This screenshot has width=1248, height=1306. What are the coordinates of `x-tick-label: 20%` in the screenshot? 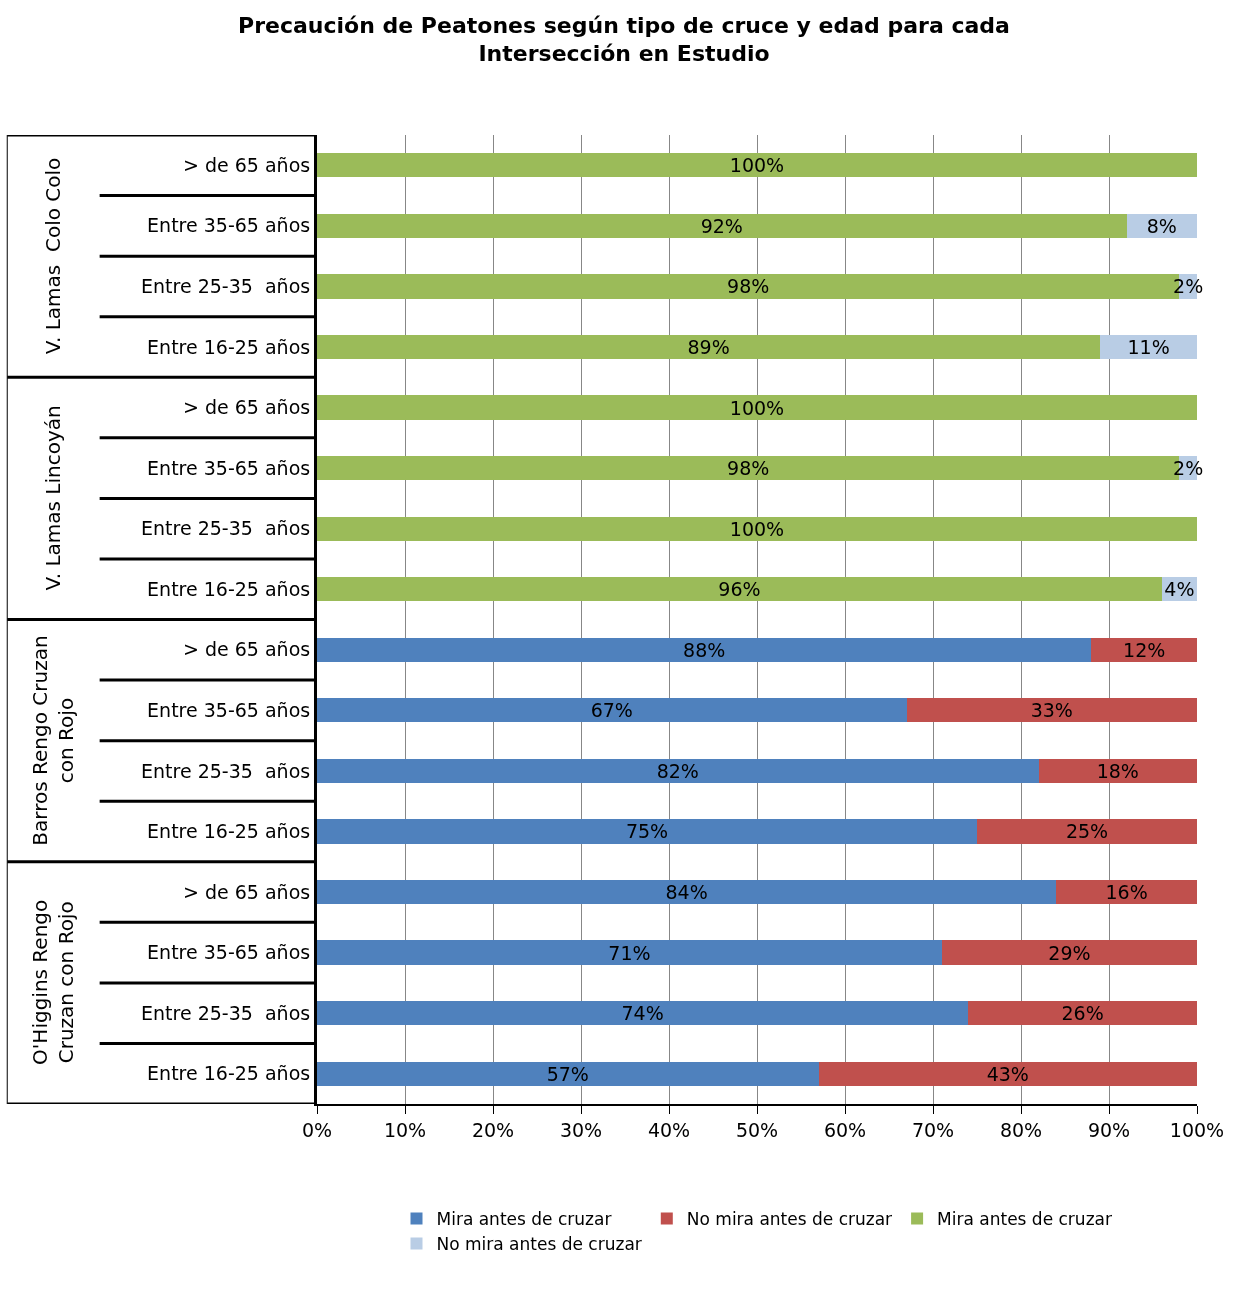 It's located at (493, 1129).